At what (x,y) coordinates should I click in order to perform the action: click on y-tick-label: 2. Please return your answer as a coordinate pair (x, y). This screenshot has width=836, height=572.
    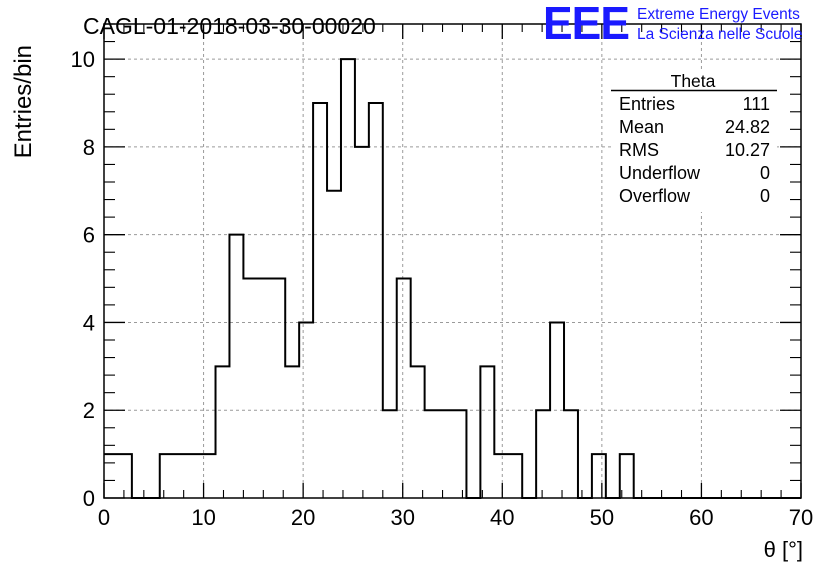
    Looking at the image, I should click on (89, 410).